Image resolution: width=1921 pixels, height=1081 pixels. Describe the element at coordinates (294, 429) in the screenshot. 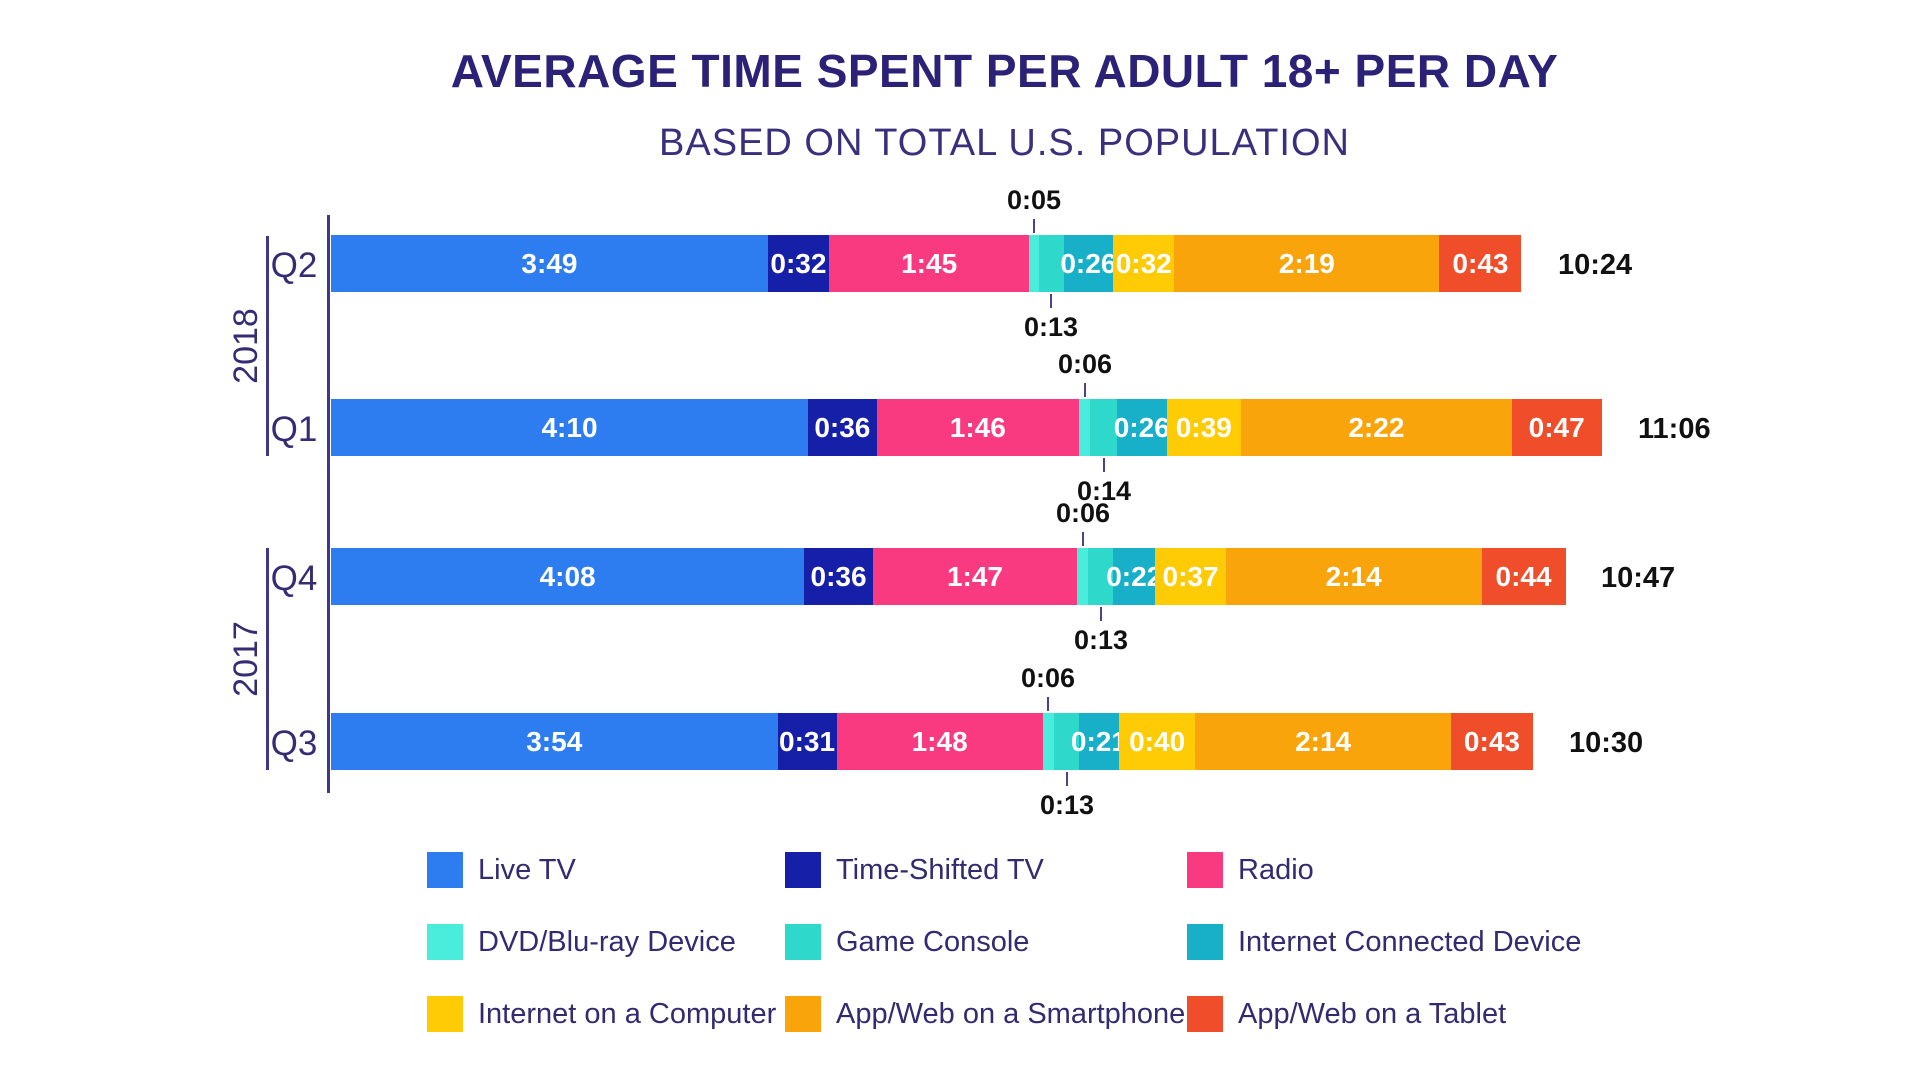

I see `quarter-label-q1-2018: Q1` at that location.